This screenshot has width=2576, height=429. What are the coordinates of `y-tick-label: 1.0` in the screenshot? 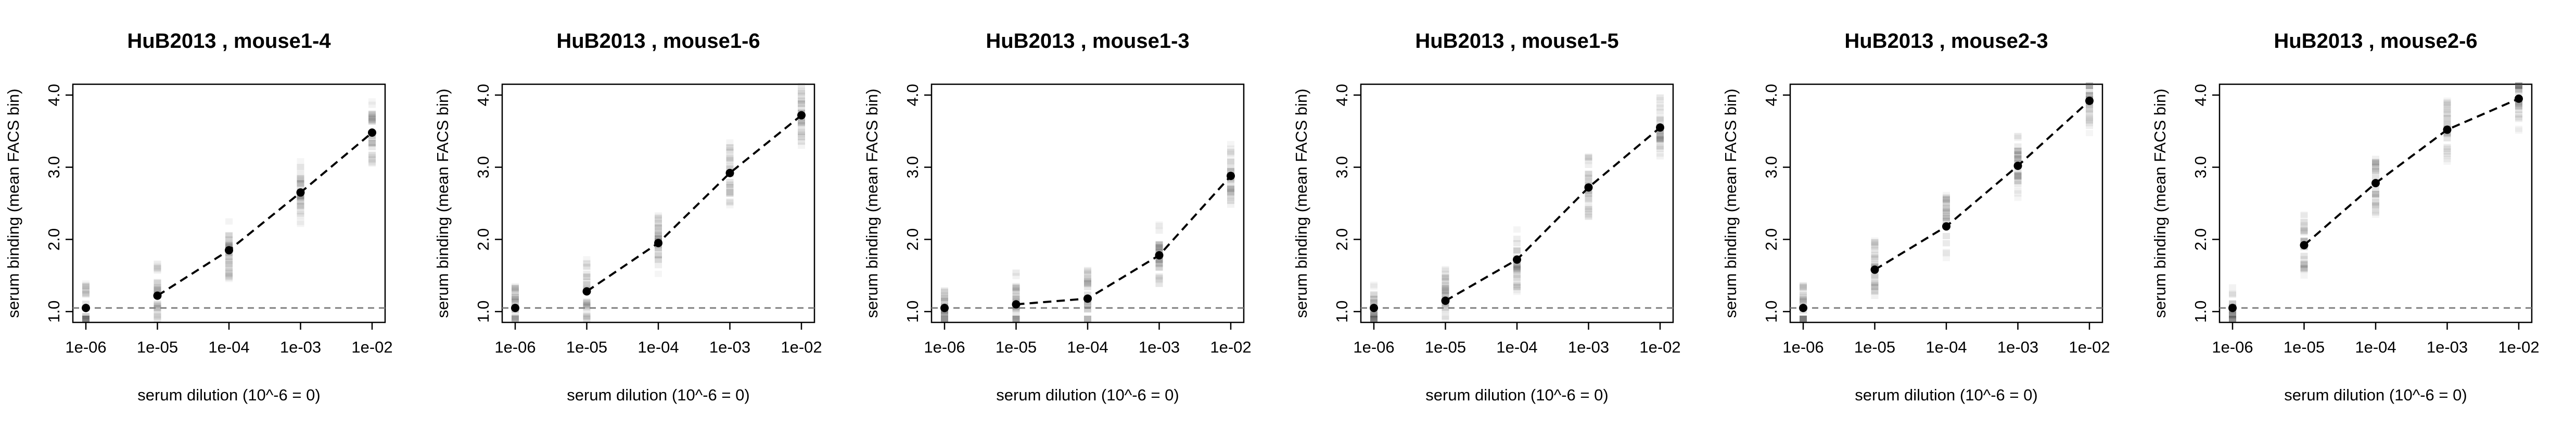 It's located at (2200, 312).